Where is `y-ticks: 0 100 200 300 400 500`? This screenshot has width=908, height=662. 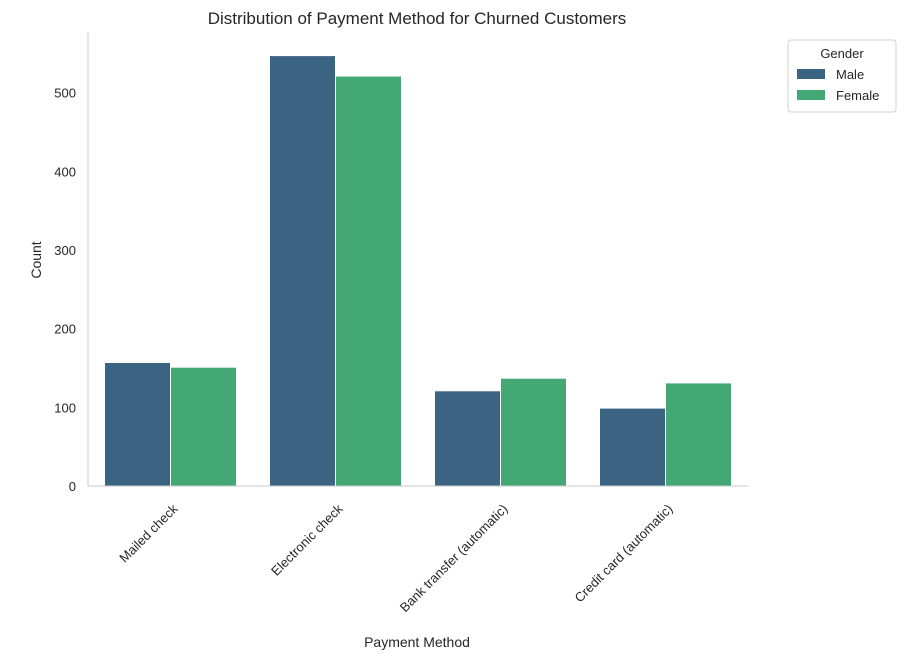 y-ticks: 0 100 200 300 400 500 is located at coordinates (65, 290).